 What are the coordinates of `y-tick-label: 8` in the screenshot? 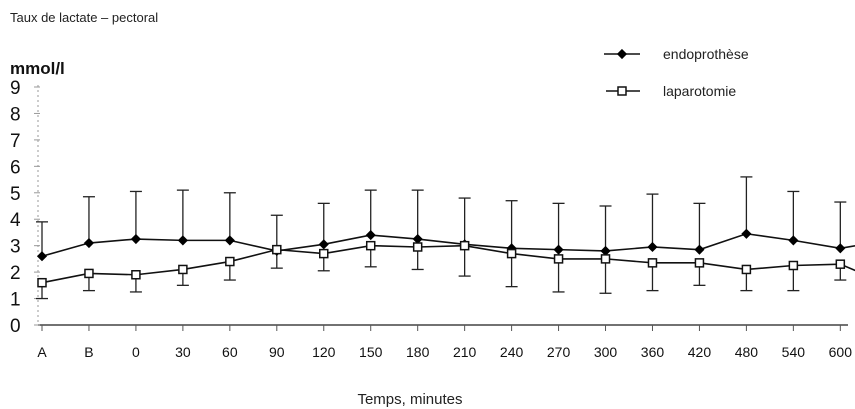 It's located at (15, 114).